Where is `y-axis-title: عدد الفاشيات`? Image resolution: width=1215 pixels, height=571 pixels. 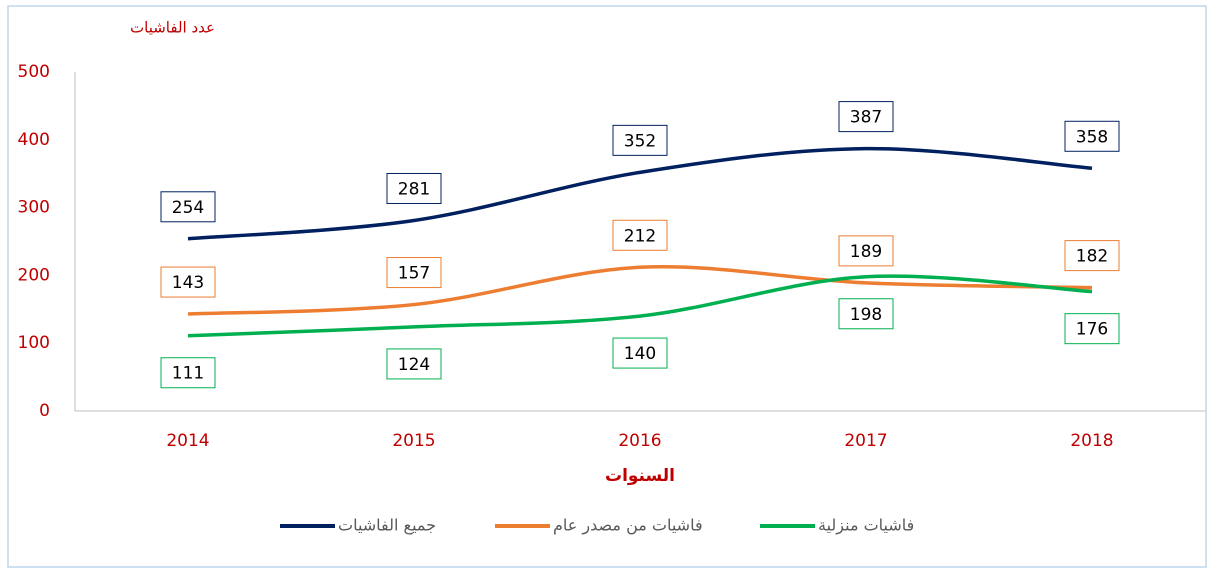
y-axis-title: عدد الفاشيات is located at coordinates (172, 28).